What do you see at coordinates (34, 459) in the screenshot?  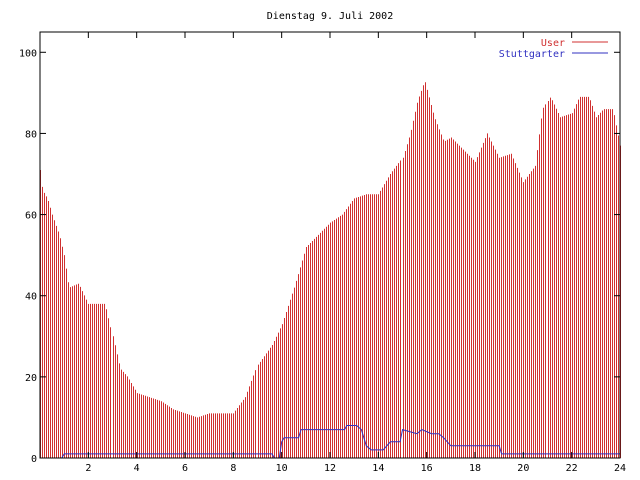 I see `y-tick-label: 0` at bounding box center [34, 459].